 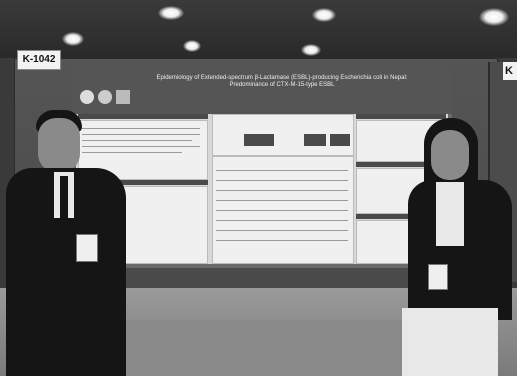 What do you see at coordinates (260, 348) in the screenshot?
I see `carpet` at bounding box center [260, 348].